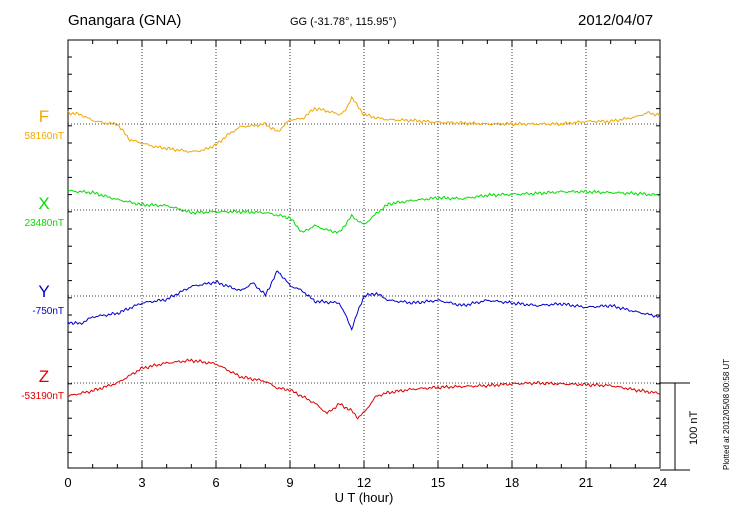  Describe the element at coordinates (215, 482) in the screenshot. I see `x-tick-label: 6` at that location.